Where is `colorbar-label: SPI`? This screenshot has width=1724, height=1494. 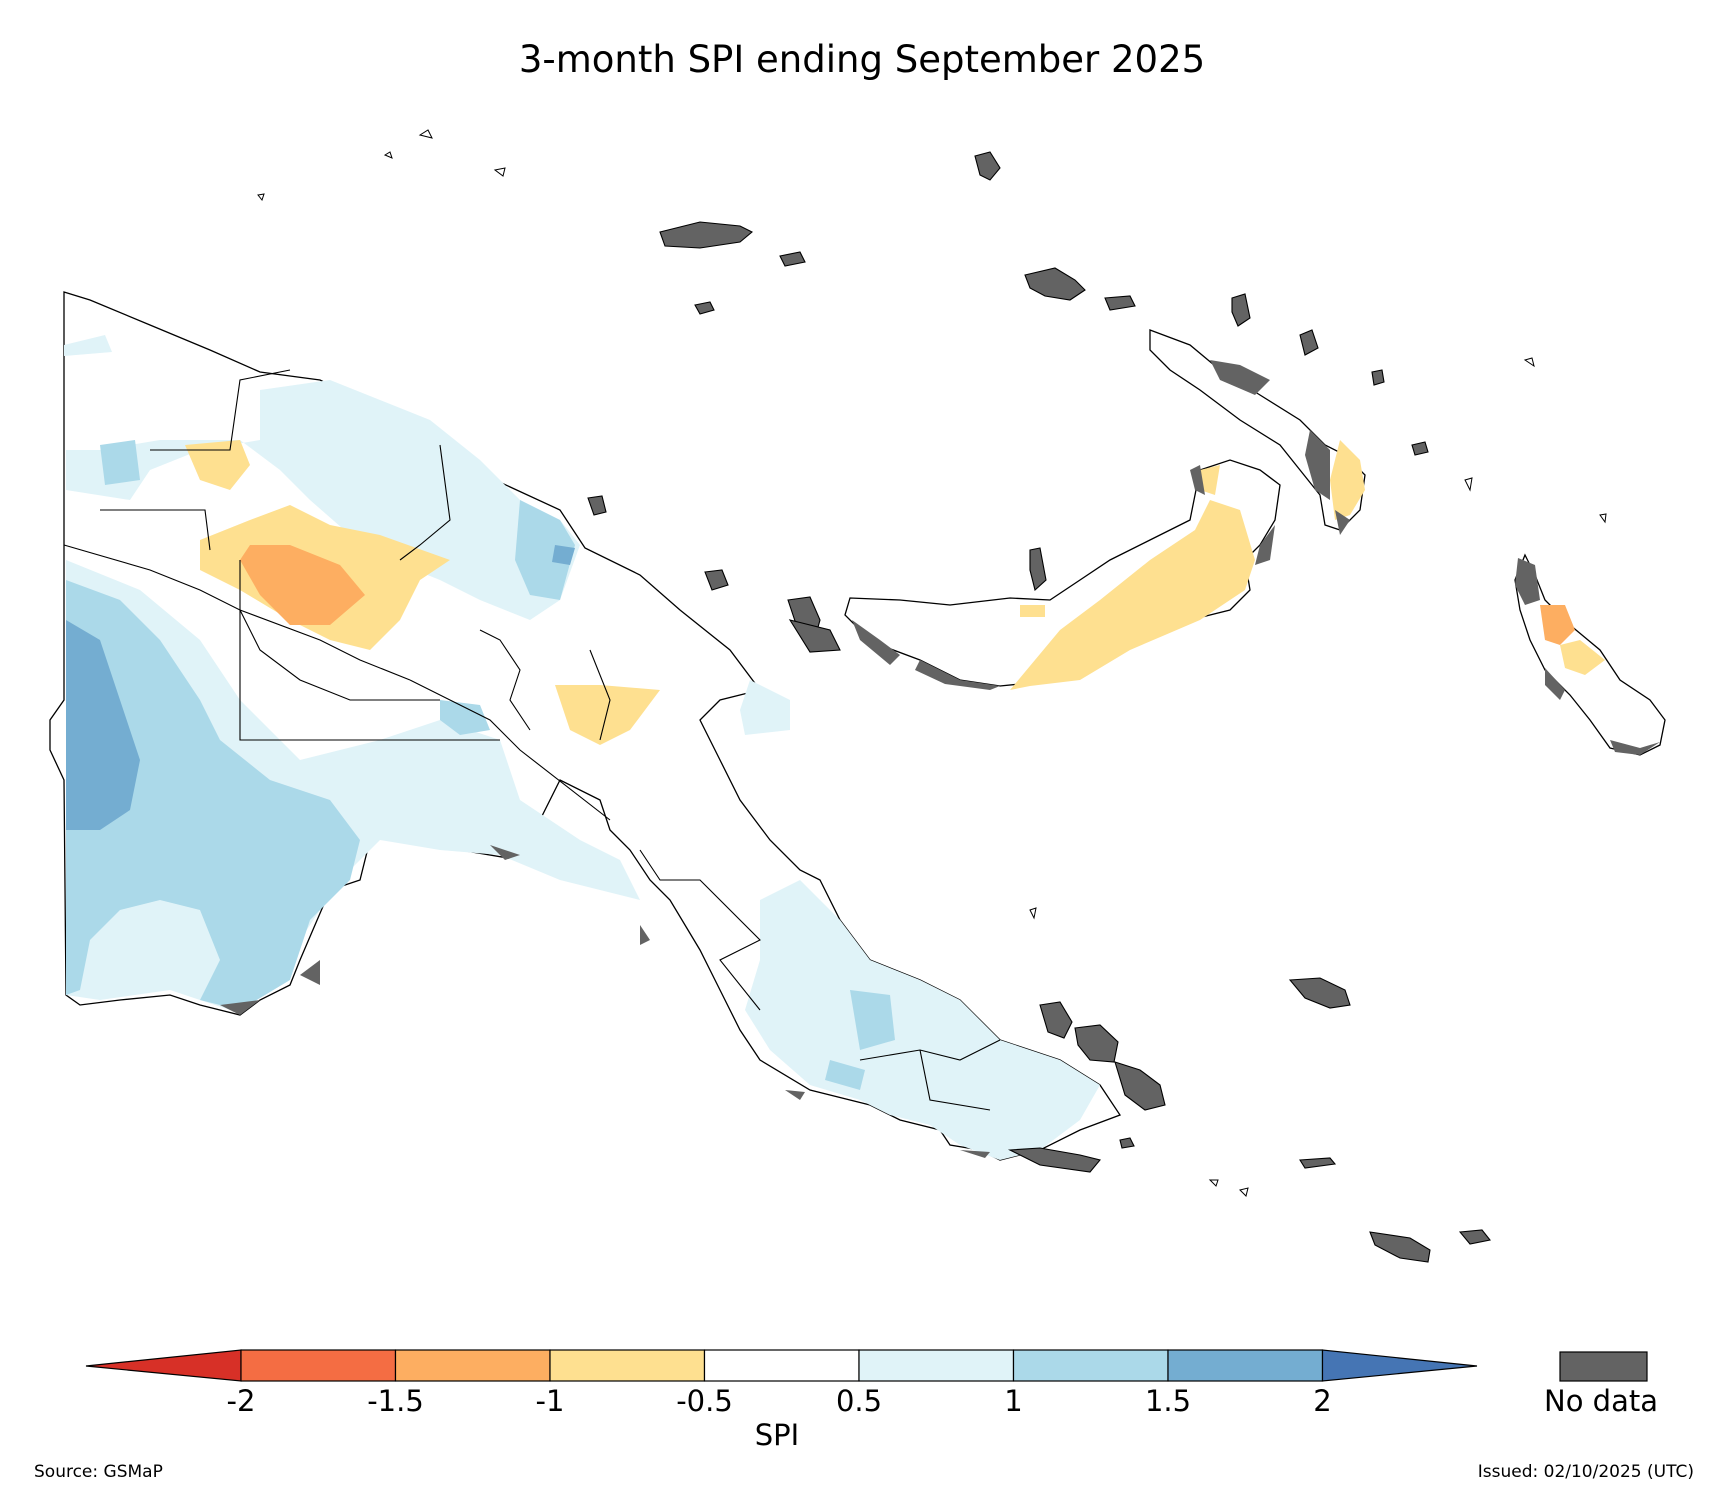
colorbar-label: SPI is located at coordinates (777, 1435).